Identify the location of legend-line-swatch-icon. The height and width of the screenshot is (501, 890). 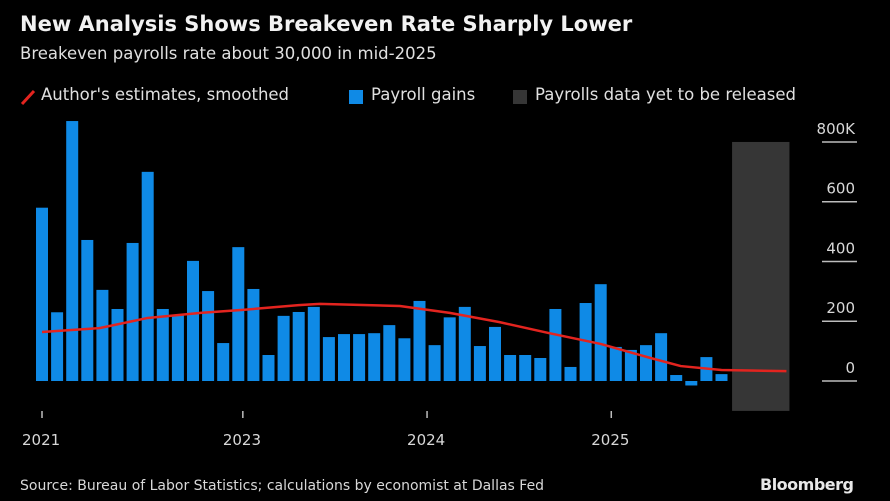
(28, 97).